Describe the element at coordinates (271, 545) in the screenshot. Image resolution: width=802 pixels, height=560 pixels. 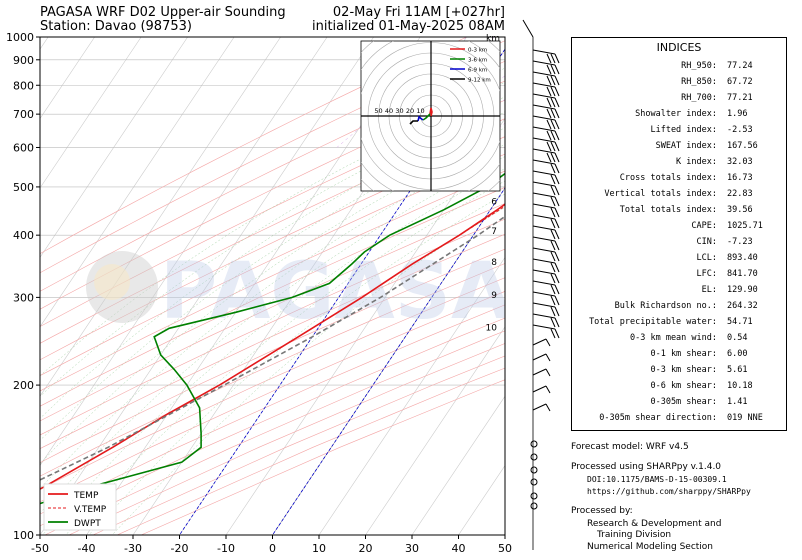
I see `x-axis: -50 -40 -30 -20 -10 0 10 20 30 40 50` at that location.